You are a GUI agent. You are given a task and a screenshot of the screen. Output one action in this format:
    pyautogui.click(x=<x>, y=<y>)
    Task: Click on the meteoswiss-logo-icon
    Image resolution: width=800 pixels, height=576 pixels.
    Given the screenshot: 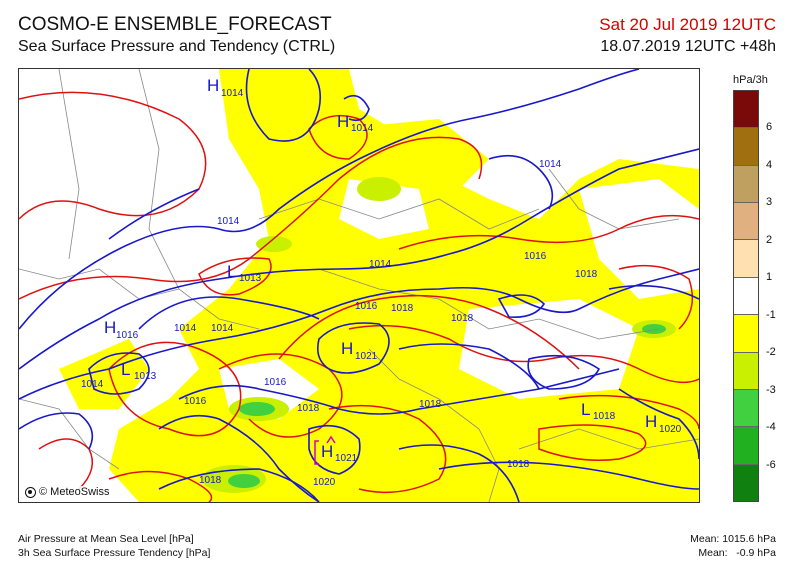 What is the action you would take?
    pyautogui.click(x=30, y=492)
    